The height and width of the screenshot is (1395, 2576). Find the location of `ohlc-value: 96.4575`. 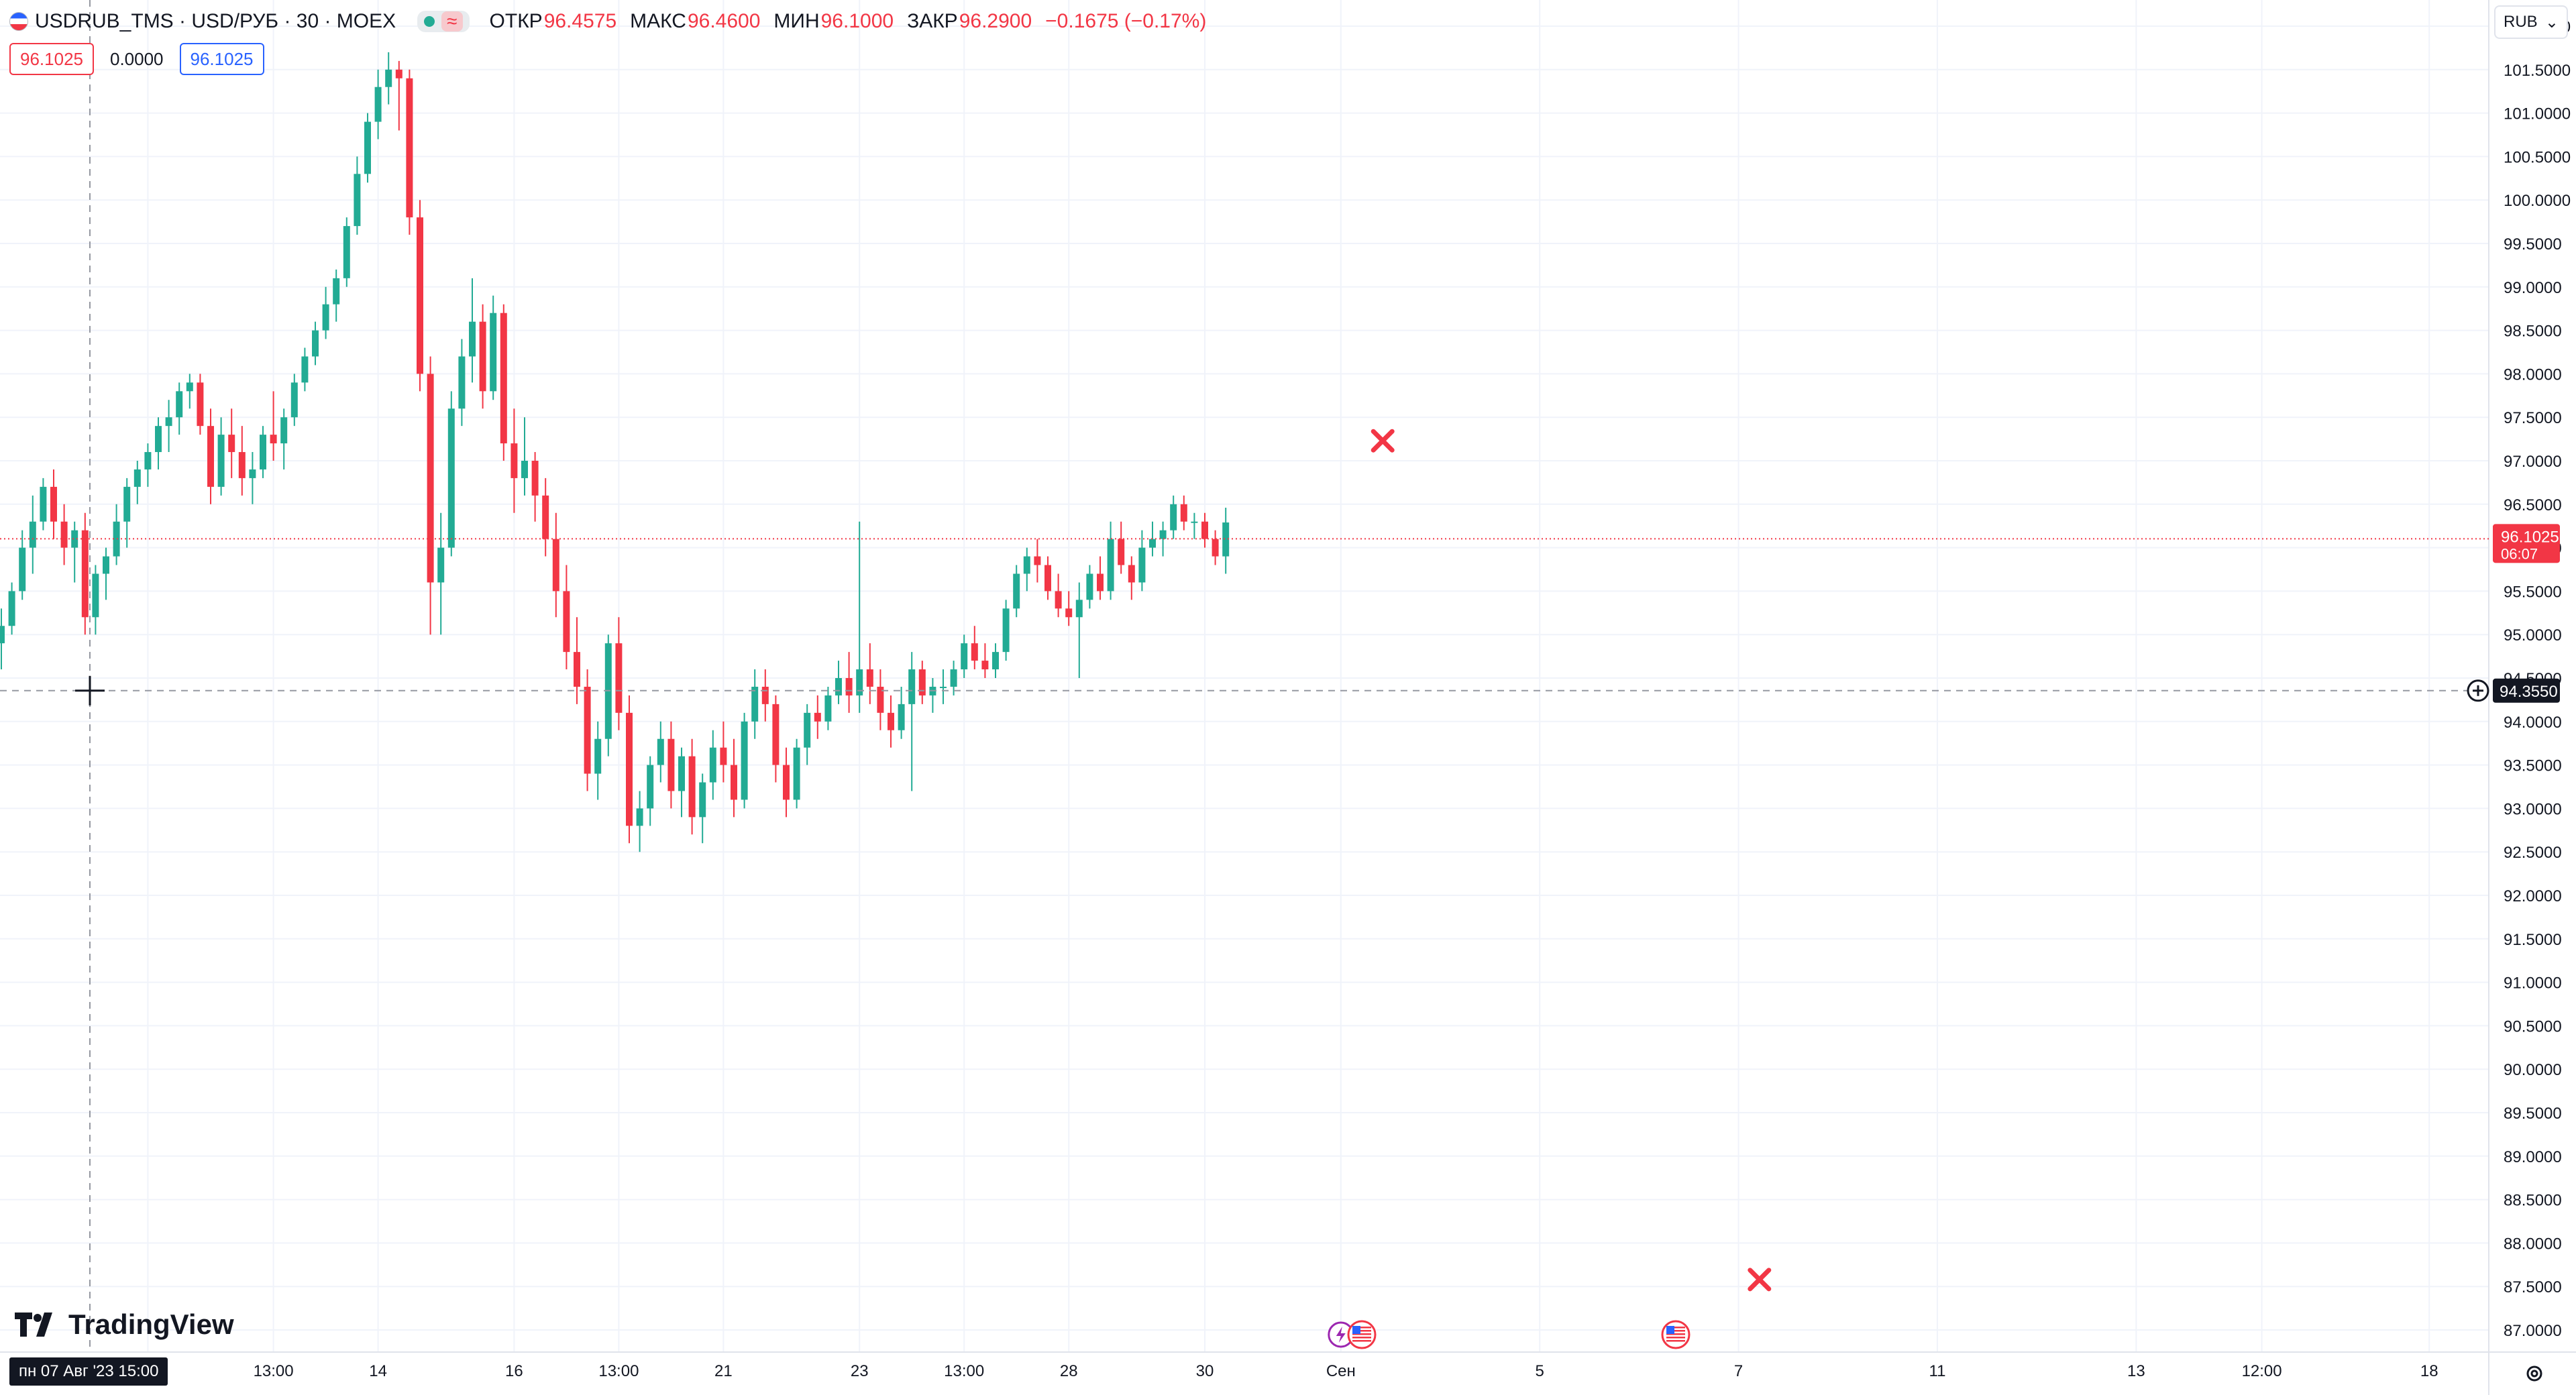

ohlc-value: 96.4575 is located at coordinates (580, 21).